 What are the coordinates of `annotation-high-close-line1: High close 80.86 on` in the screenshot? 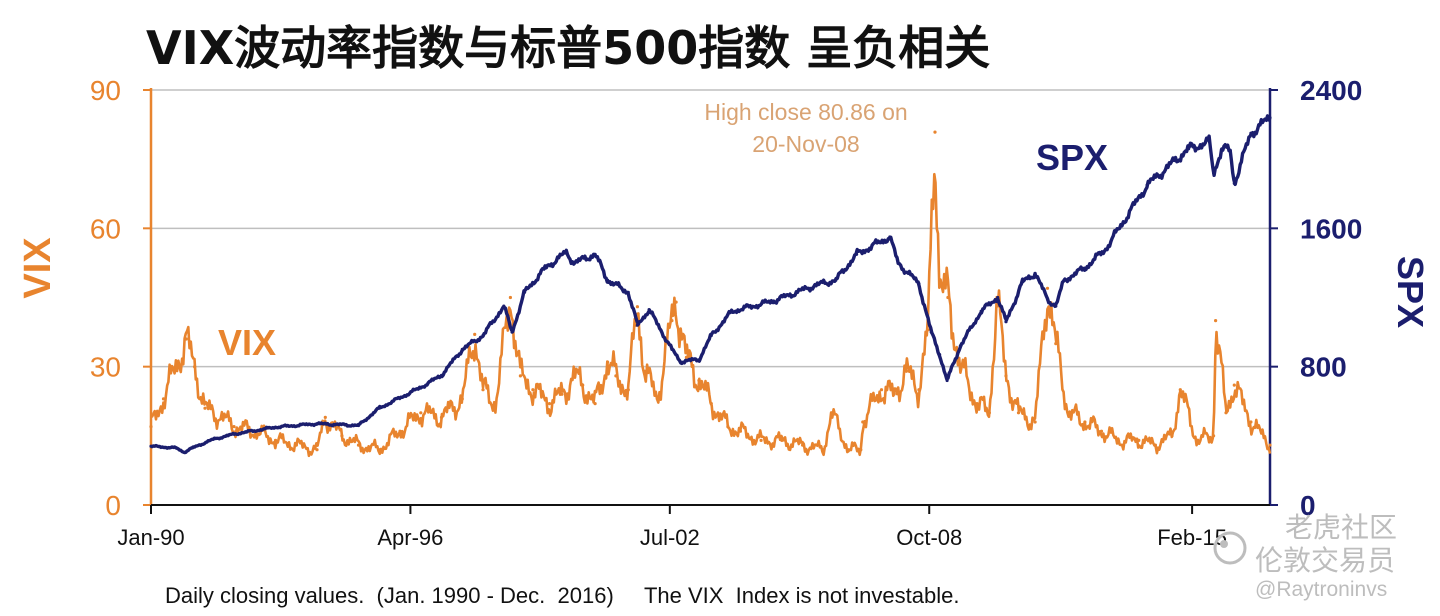 It's located at (805, 112).